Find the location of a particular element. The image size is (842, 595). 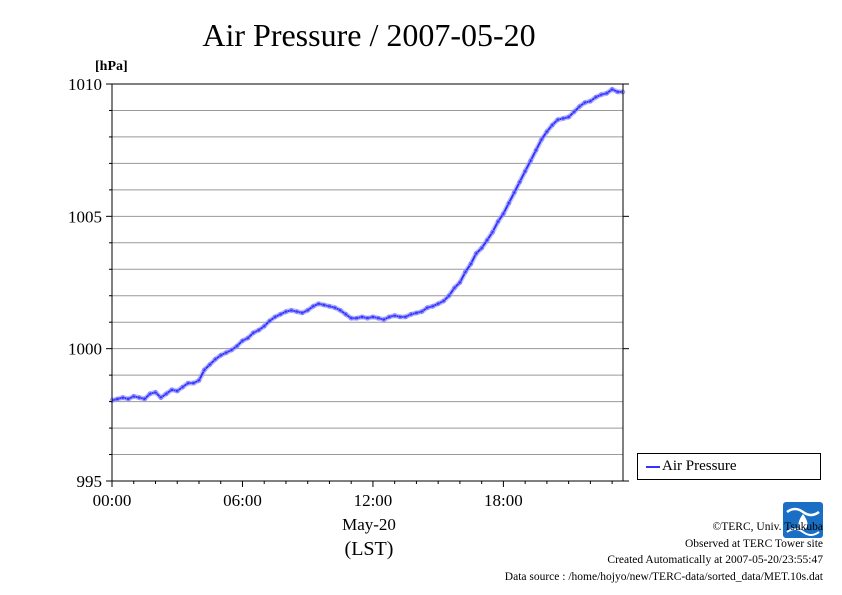

y-tick-label: 1010 is located at coordinates (85, 84).